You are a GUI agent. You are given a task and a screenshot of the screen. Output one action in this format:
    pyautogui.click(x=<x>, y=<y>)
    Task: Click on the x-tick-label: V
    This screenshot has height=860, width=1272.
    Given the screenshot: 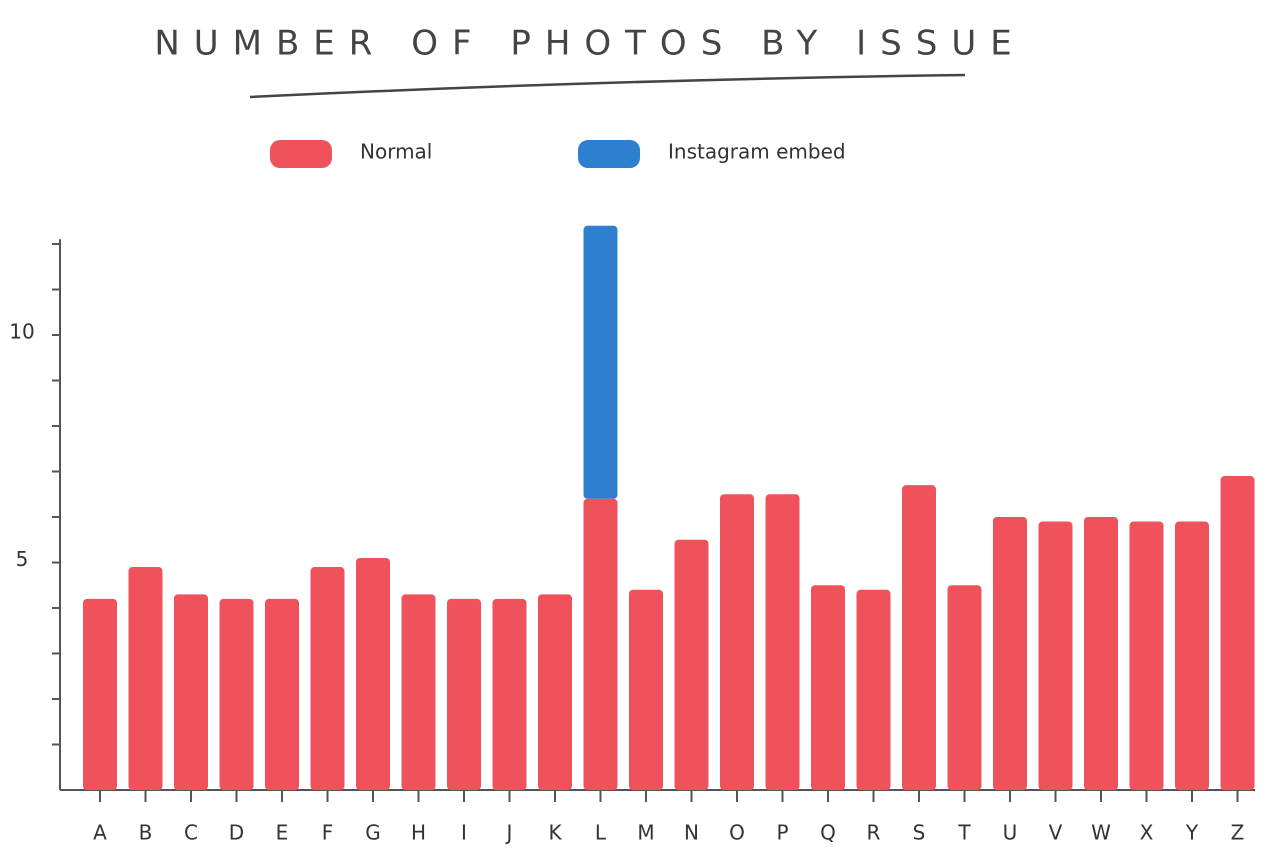 What is the action you would take?
    pyautogui.click(x=1056, y=833)
    